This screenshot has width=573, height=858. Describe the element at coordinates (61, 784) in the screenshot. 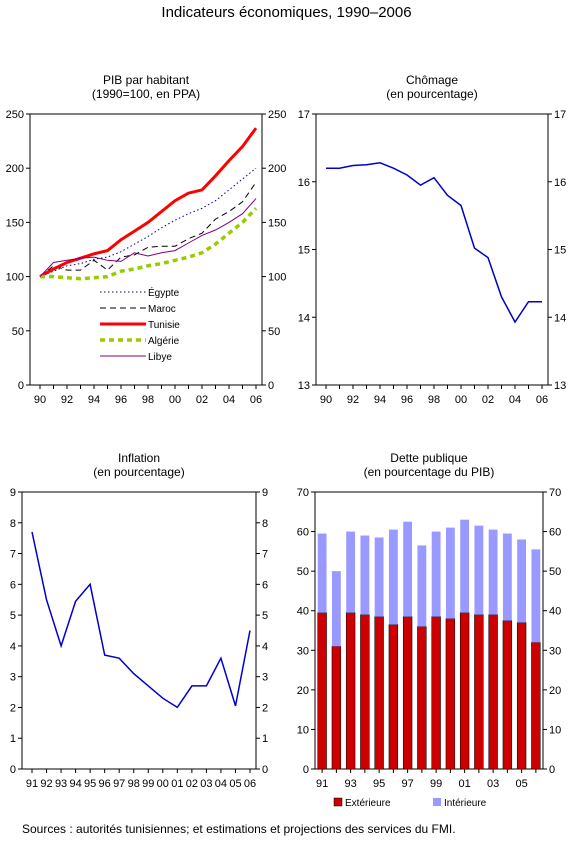

I see `inflation-xtick-label: 93` at that location.